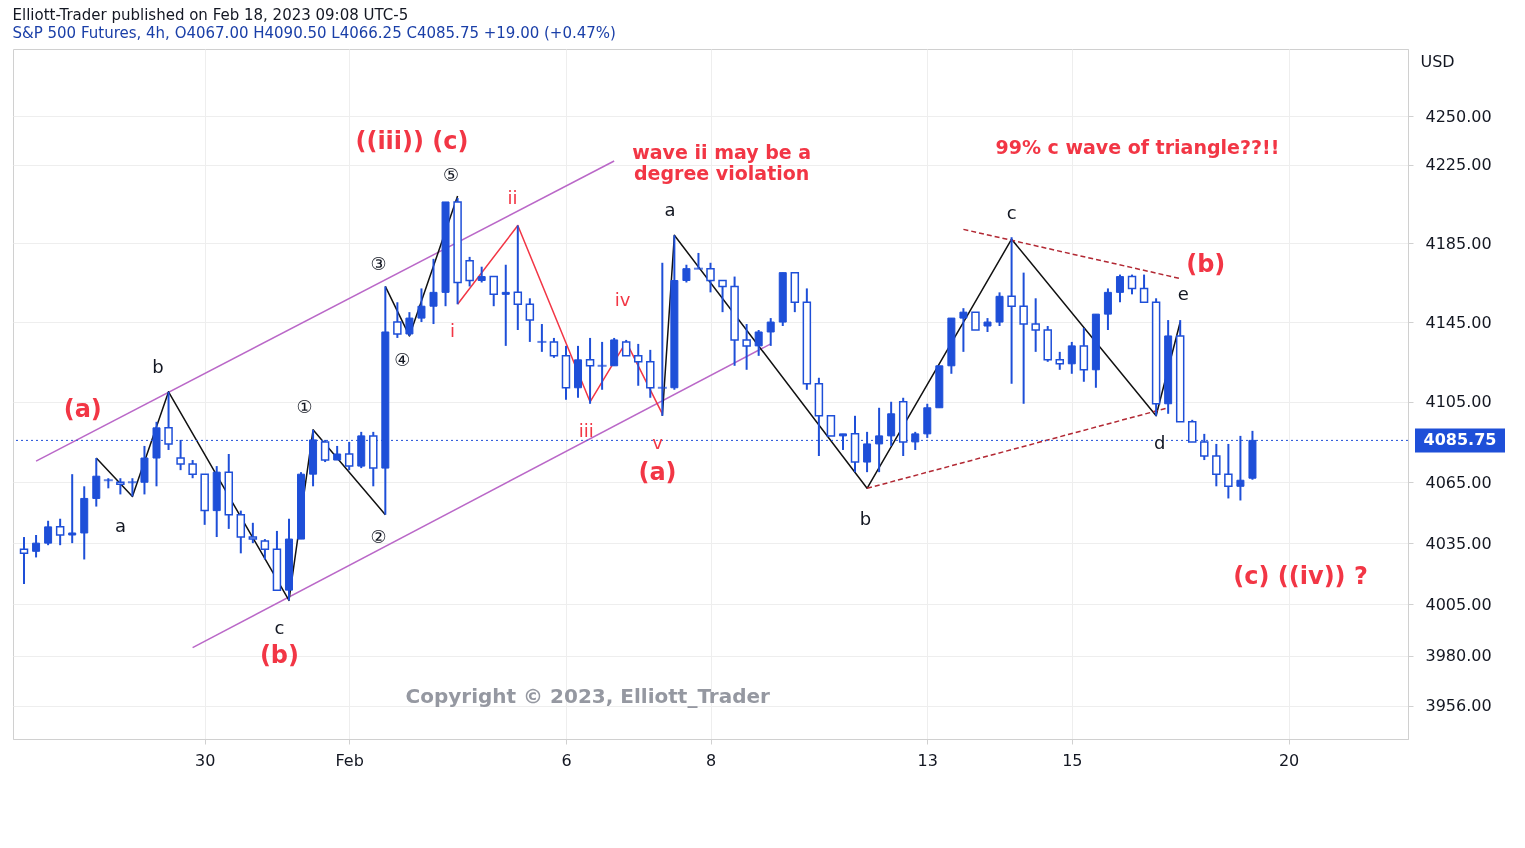 Image resolution: width=1525 pixels, height=848 pixels. I want to click on y-tick-label: 4005.00, so click(1458, 604).